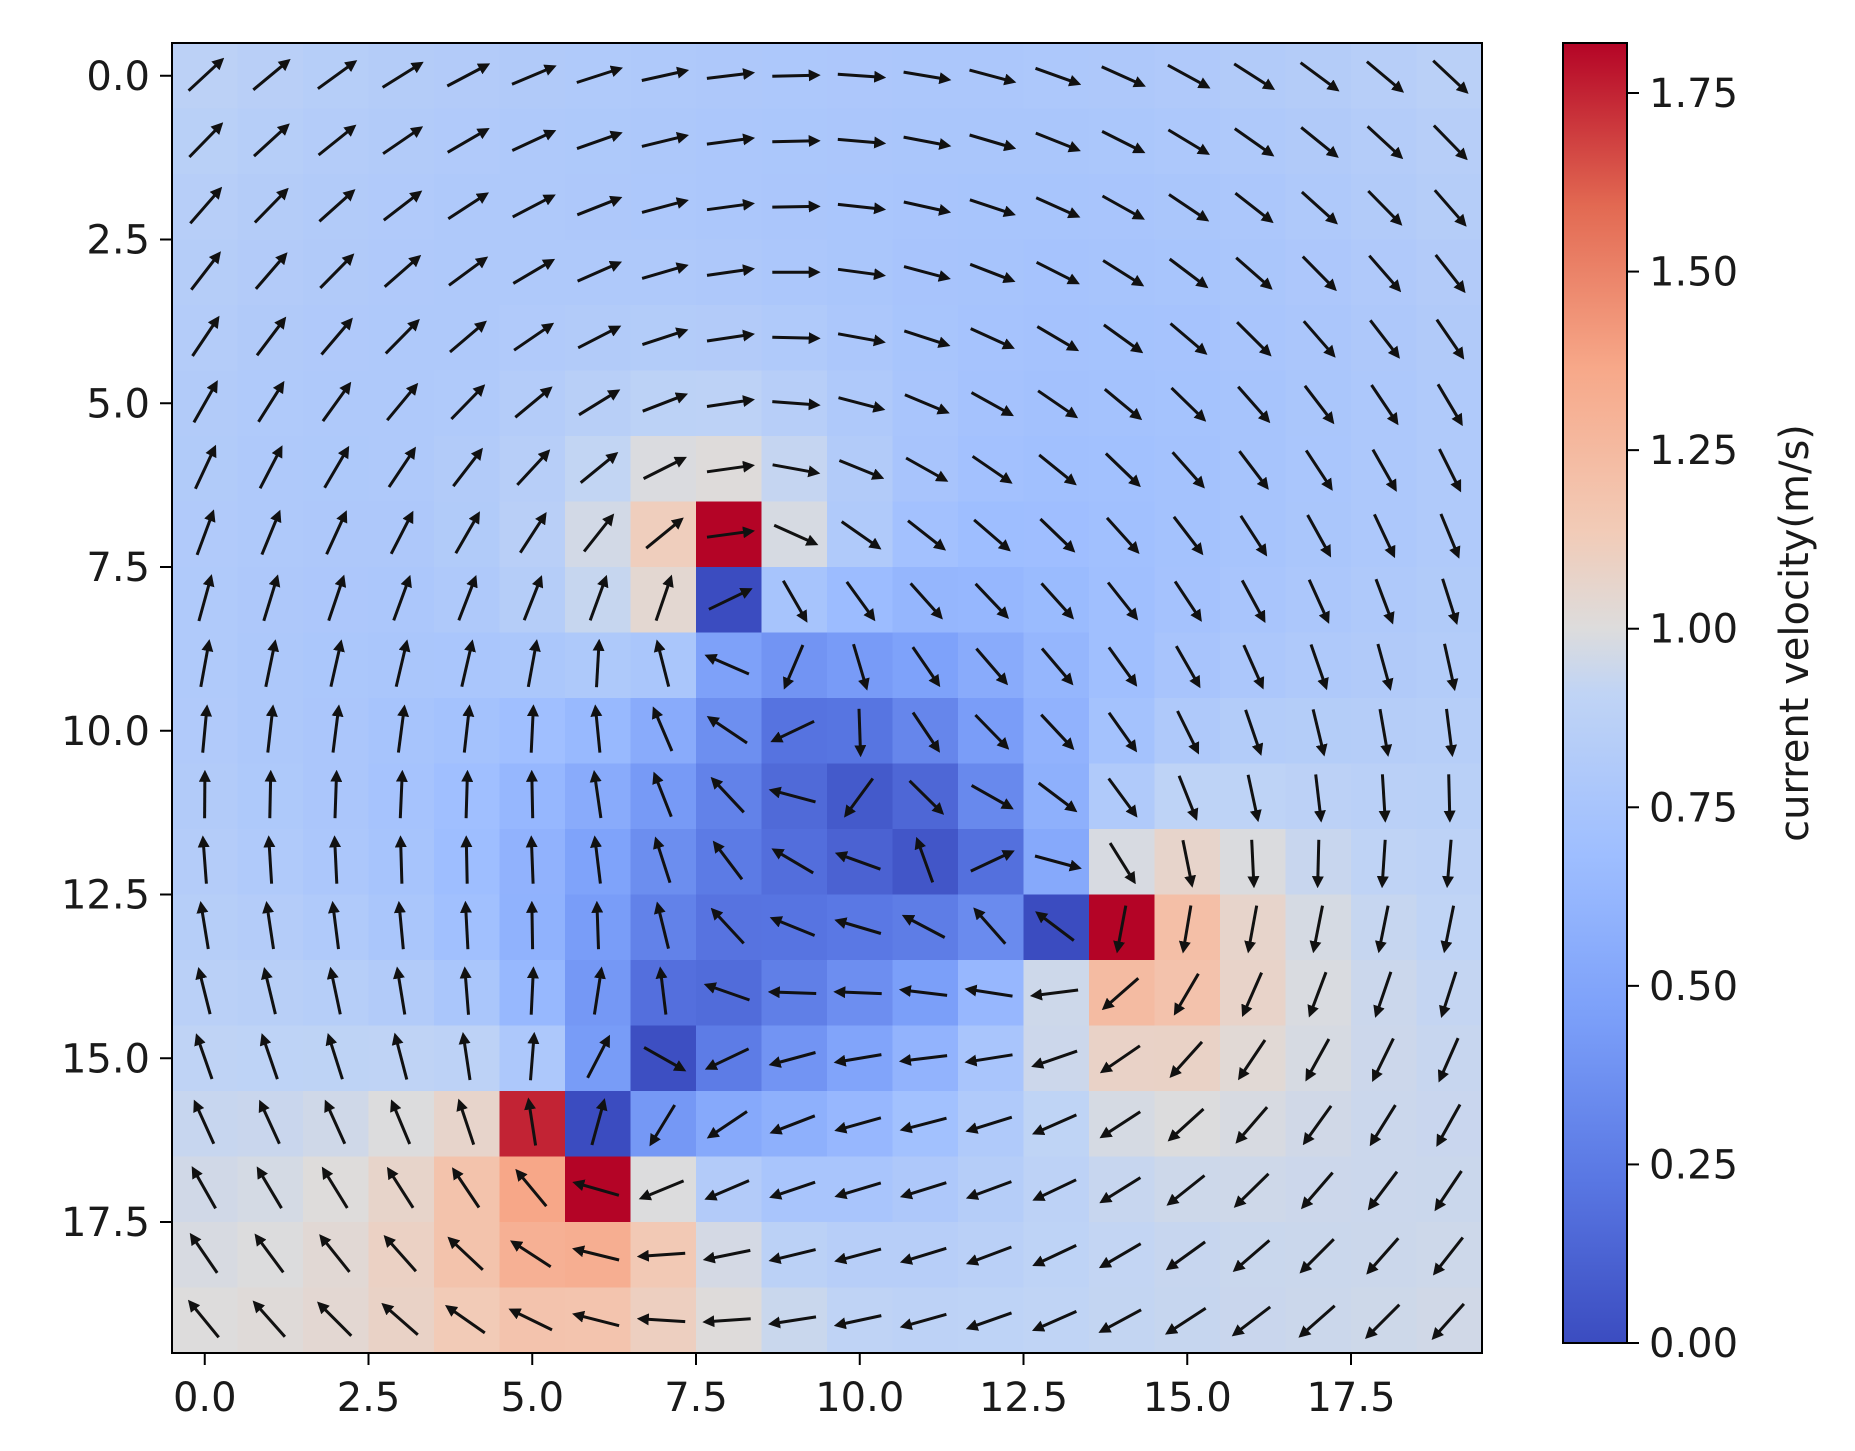 This screenshot has height=1451, width=1855. What do you see at coordinates (118, 77) in the screenshot?
I see `y-tick-label: 0.0` at bounding box center [118, 77].